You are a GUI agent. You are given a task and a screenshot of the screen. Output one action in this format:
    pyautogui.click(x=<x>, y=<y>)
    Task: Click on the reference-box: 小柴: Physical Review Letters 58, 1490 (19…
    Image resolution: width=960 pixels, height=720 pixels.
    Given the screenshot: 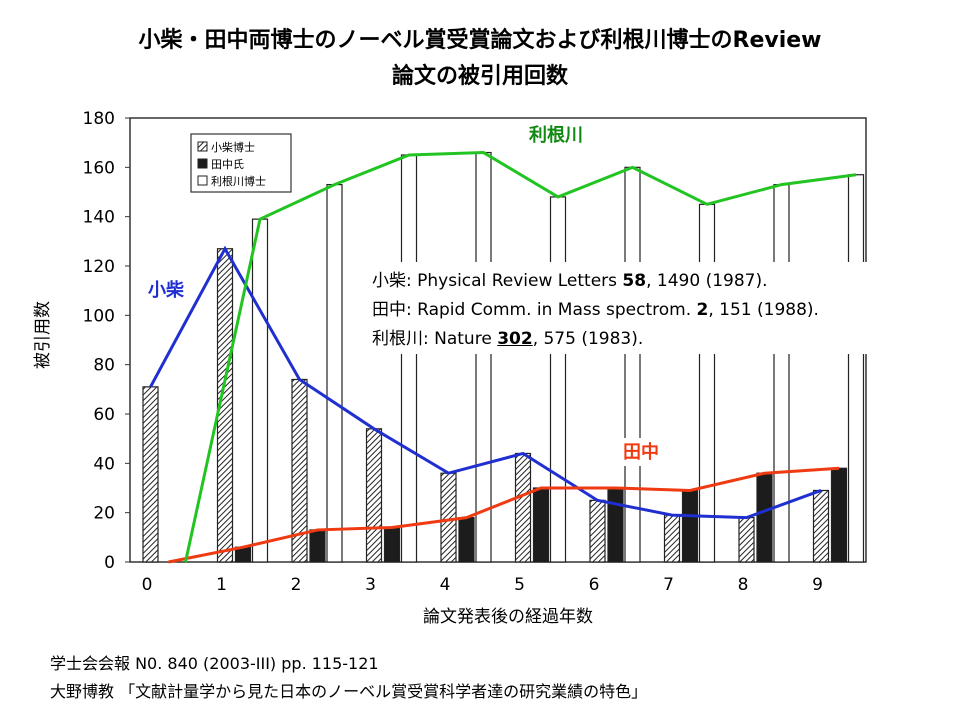 What is the action you would take?
    pyautogui.click(x=628, y=308)
    